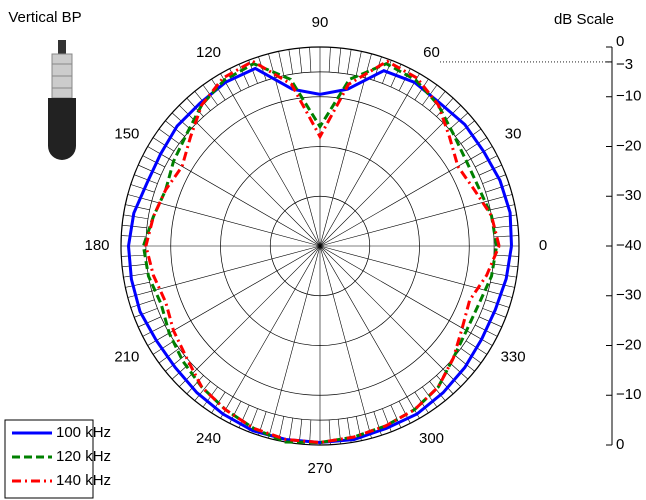  What do you see at coordinates (513, 133) in the screenshot?
I see `angle-label: 30` at bounding box center [513, 133].